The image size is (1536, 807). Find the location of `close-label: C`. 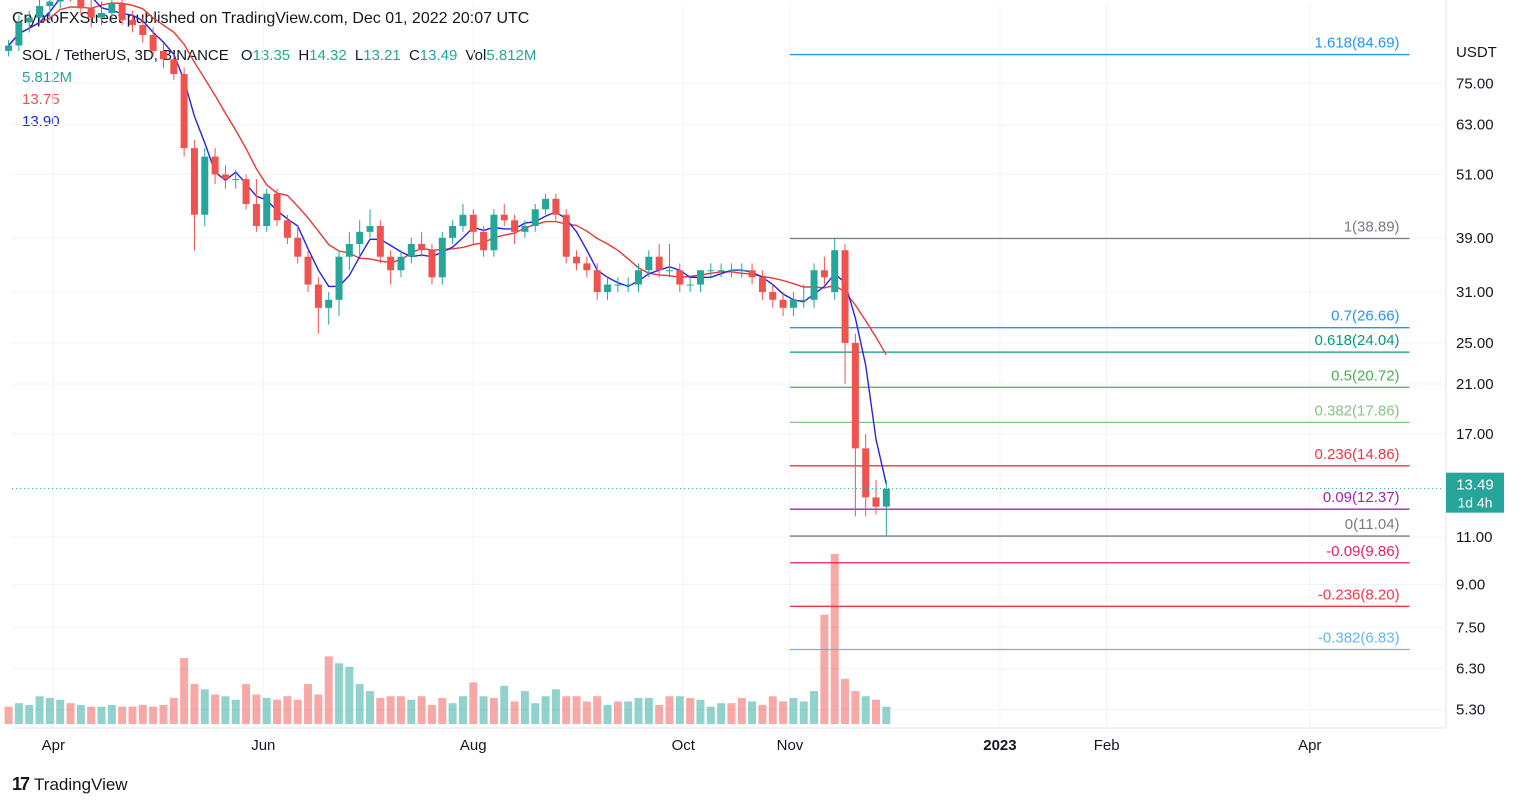

close-label: C is located at coordinates (414, 55).